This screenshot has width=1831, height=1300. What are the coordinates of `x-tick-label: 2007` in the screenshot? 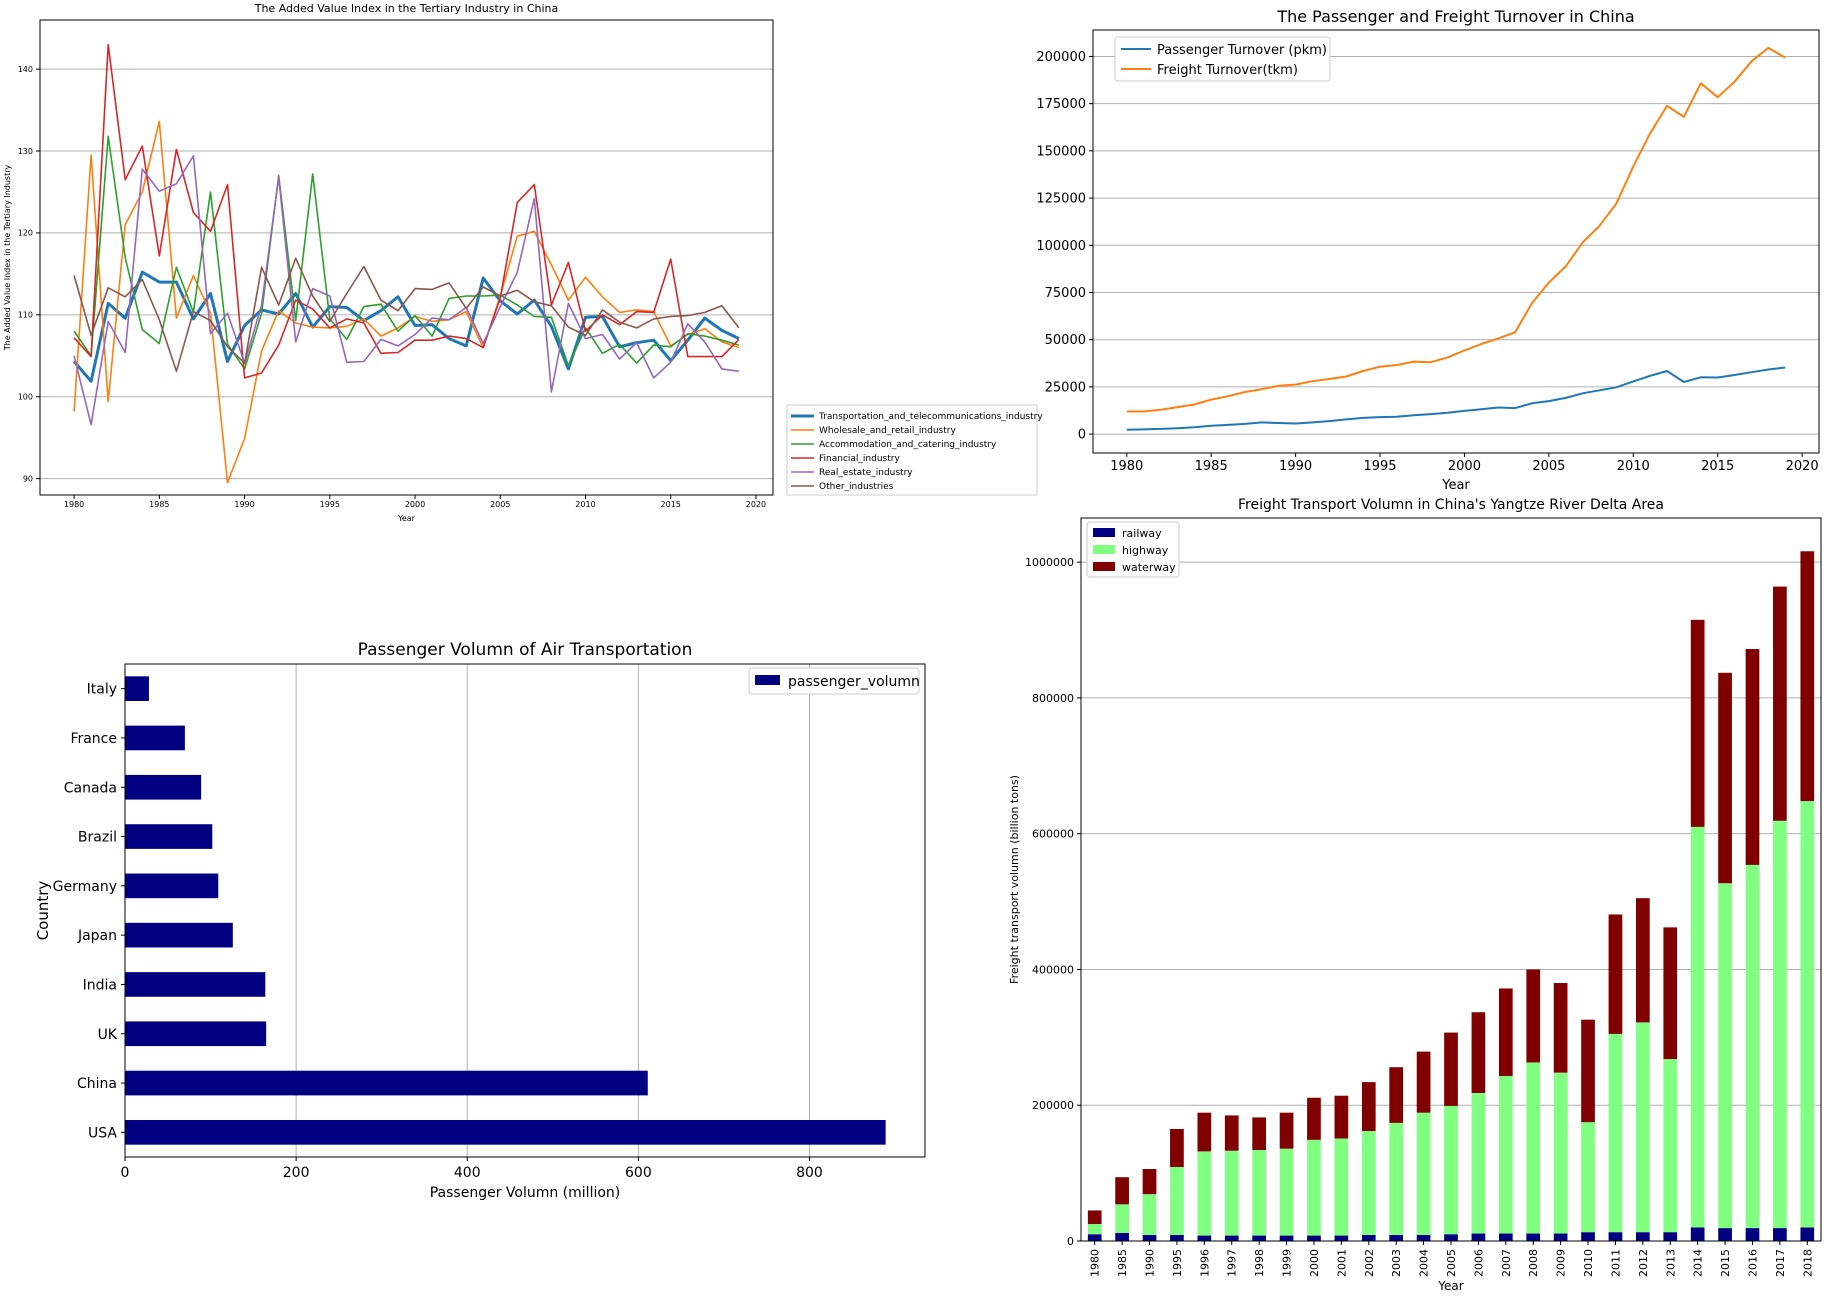 It's located at (1506, 1263).